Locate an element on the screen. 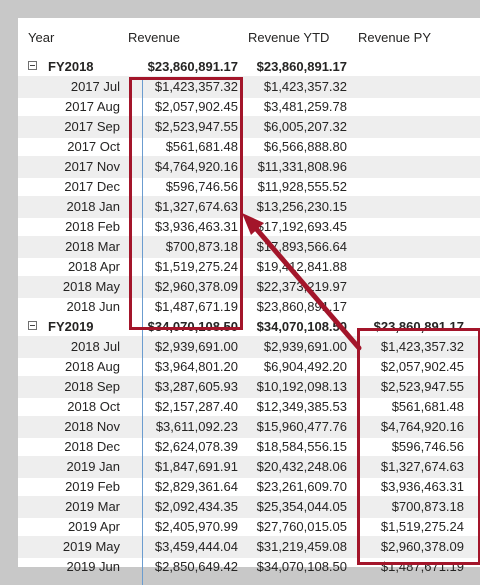  row-month: 2018 Feb is located at coordinates (92, 226).